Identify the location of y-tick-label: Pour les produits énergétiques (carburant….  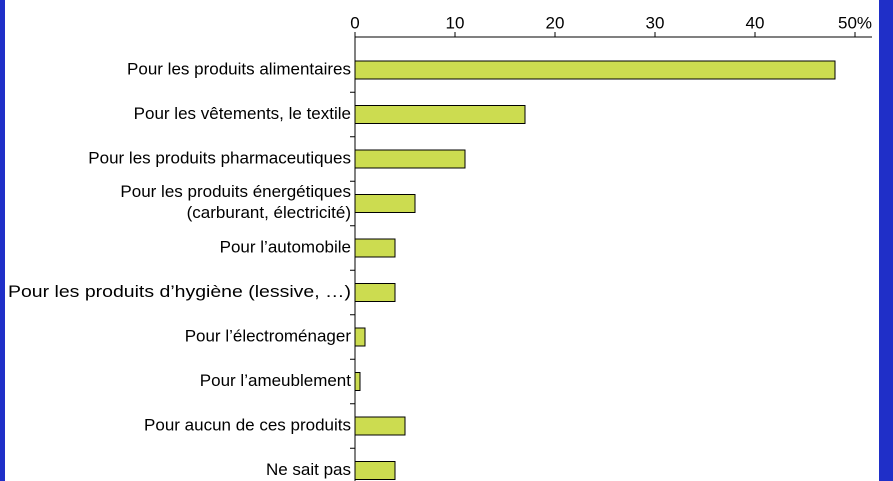
(235, 202).